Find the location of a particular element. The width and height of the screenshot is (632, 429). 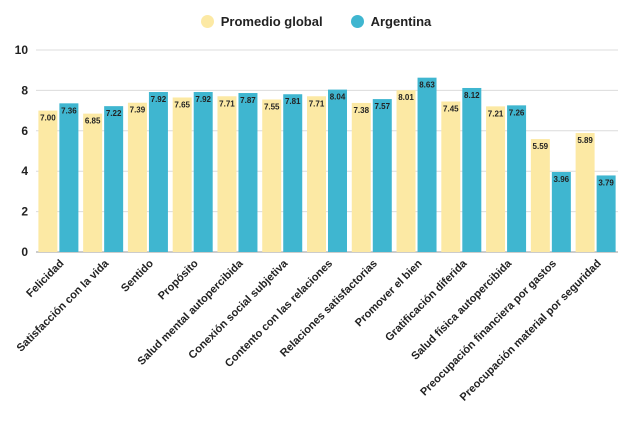

y-tick-label: 8 is located at coordinates (24, 90).